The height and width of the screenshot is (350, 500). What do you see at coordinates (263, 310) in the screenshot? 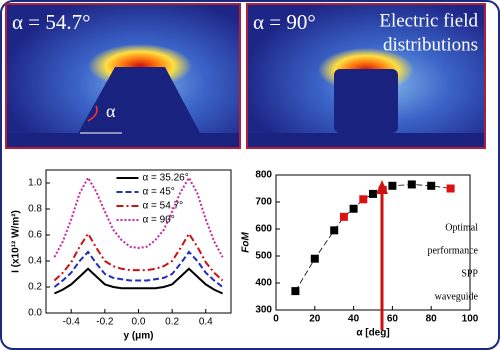
I see `y-tick-label: 300` at bounding box center [263, 310].